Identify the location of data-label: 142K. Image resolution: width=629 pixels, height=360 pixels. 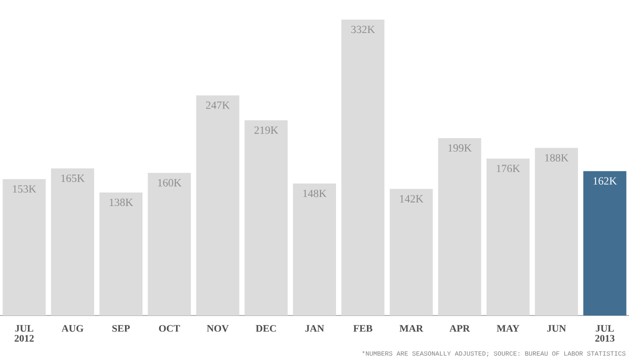
(412, 198).